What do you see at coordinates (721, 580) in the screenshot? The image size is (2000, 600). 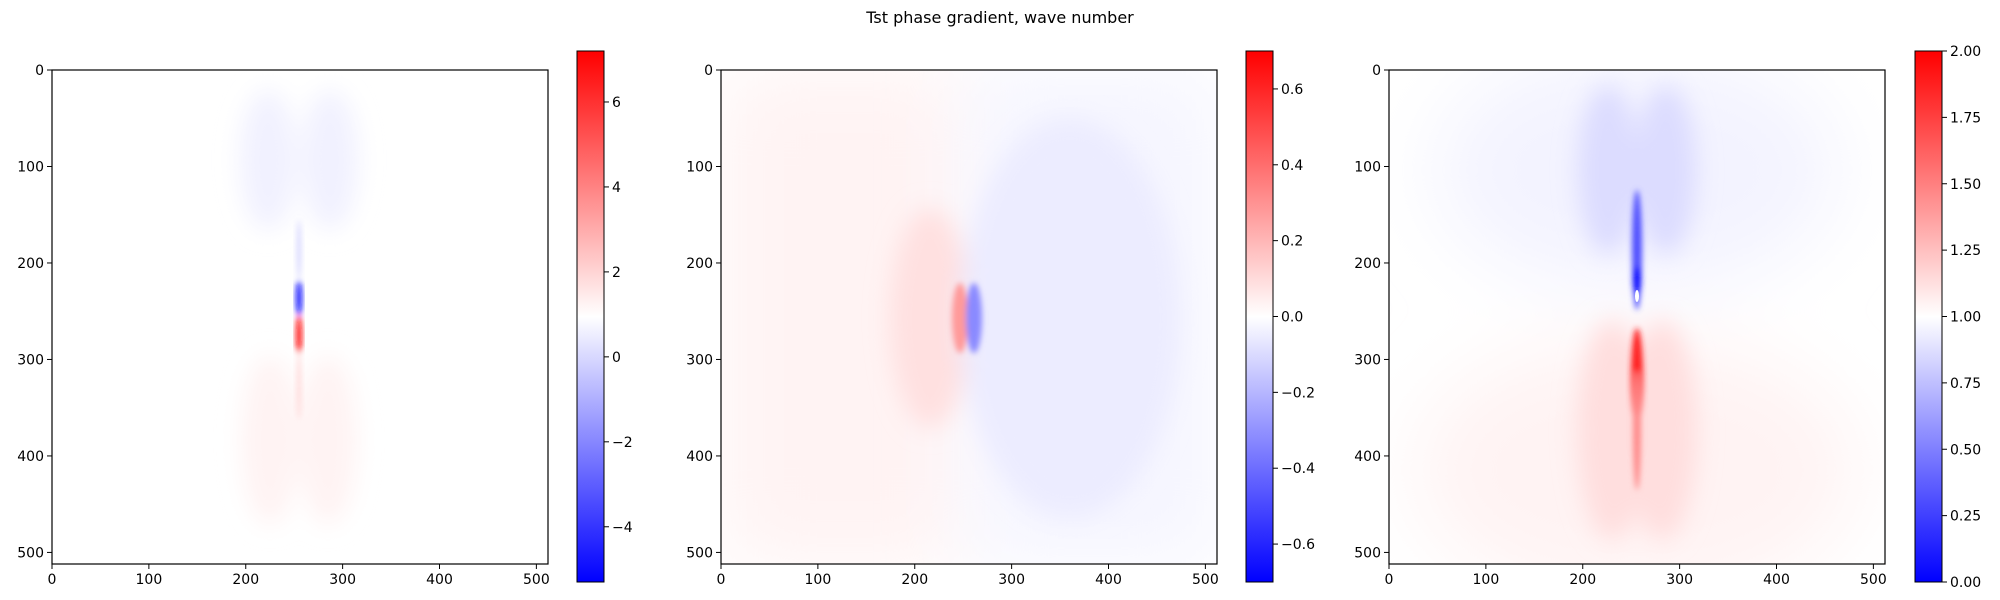 I see `axes-2-x-tick-label: 0` at bounding box center [721, 580].